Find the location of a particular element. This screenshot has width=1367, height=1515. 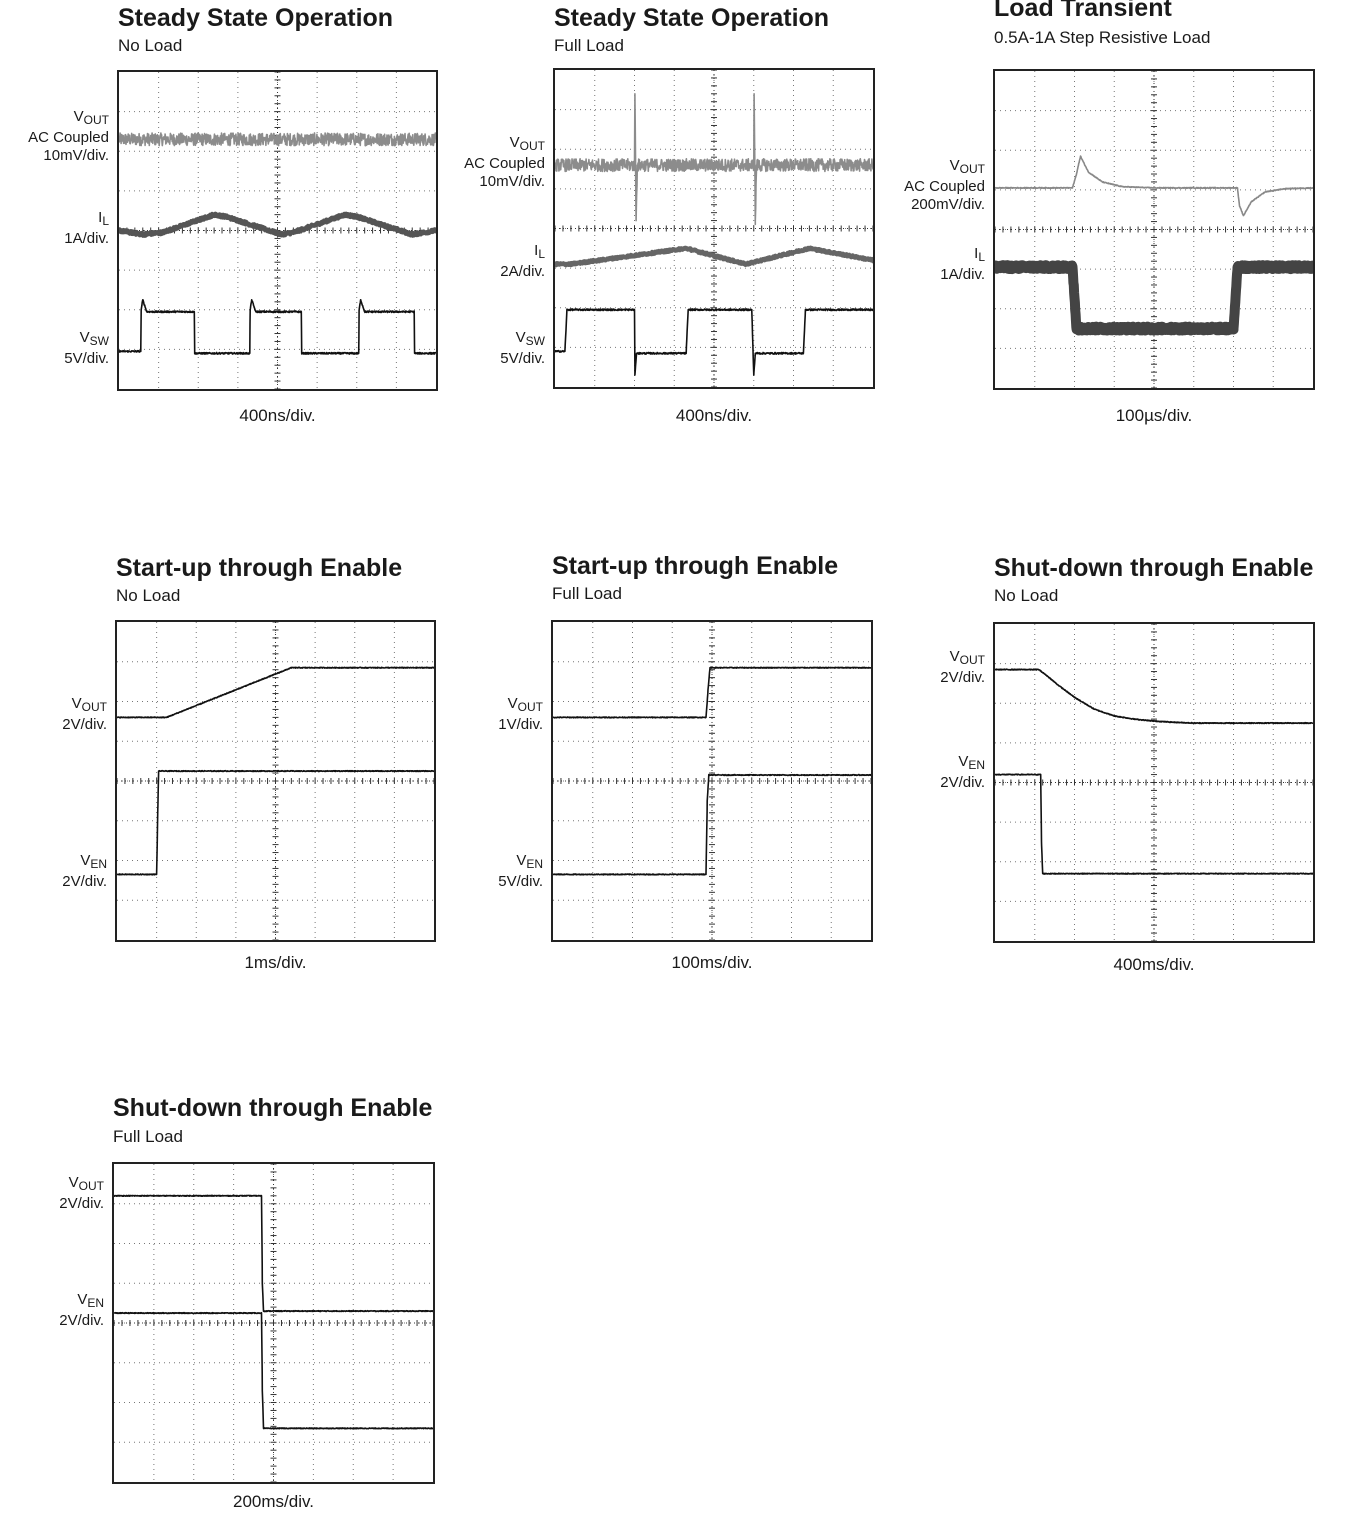

channel-name: VSW is located at coordinates (522, 339).